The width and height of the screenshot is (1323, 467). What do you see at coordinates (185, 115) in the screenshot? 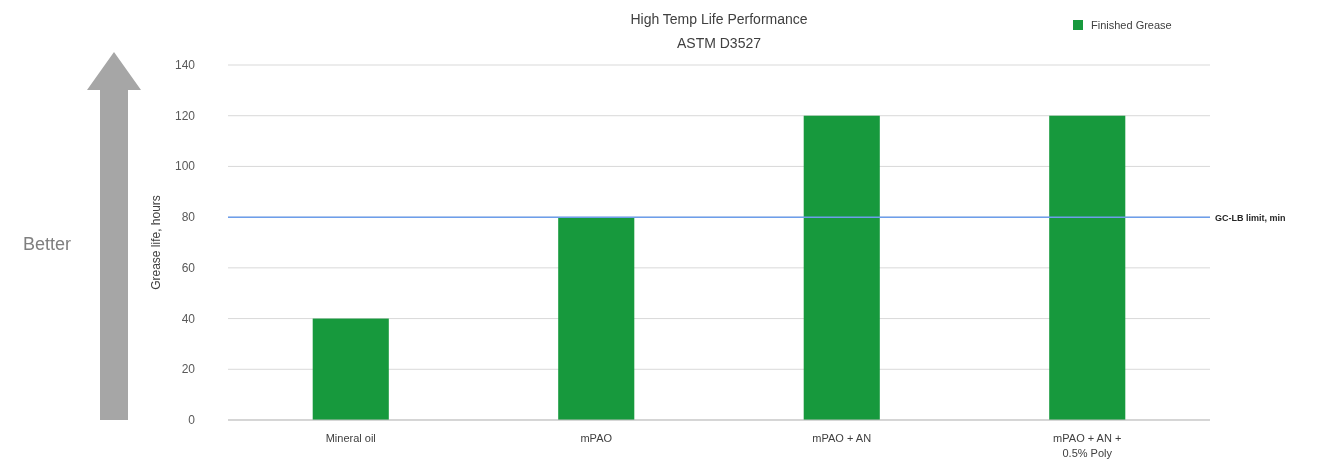
I see `y-tick-label: 120` at bounding box center [185, 115].